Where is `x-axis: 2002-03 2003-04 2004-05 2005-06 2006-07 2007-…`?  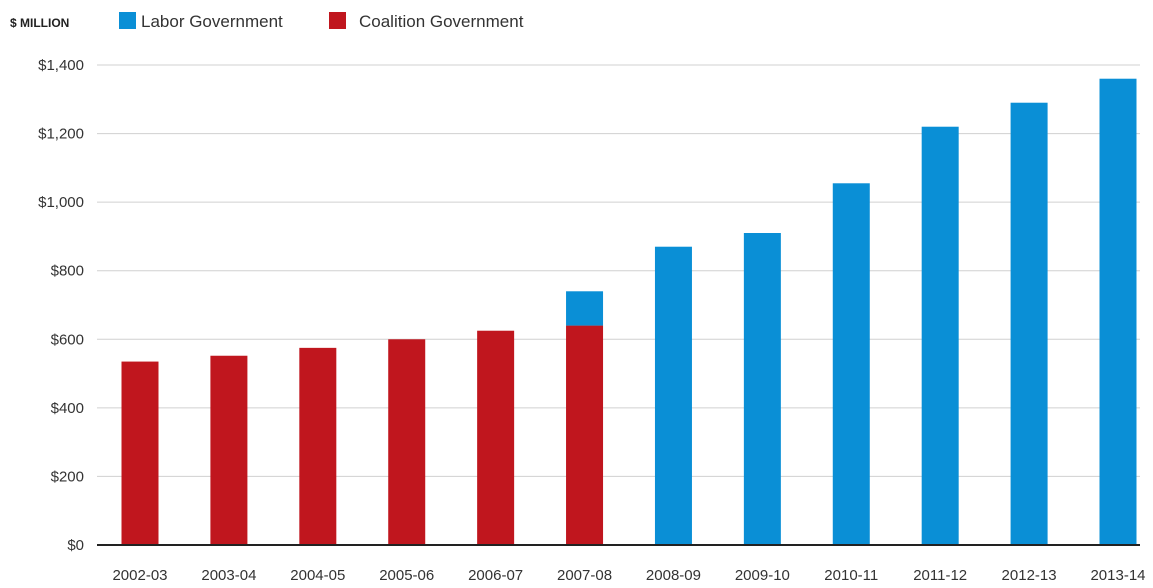
x-axis: 2002-03 2003-04 2004-05 2005-06 2006-07 2007-… is located at coordinates (628, 575).